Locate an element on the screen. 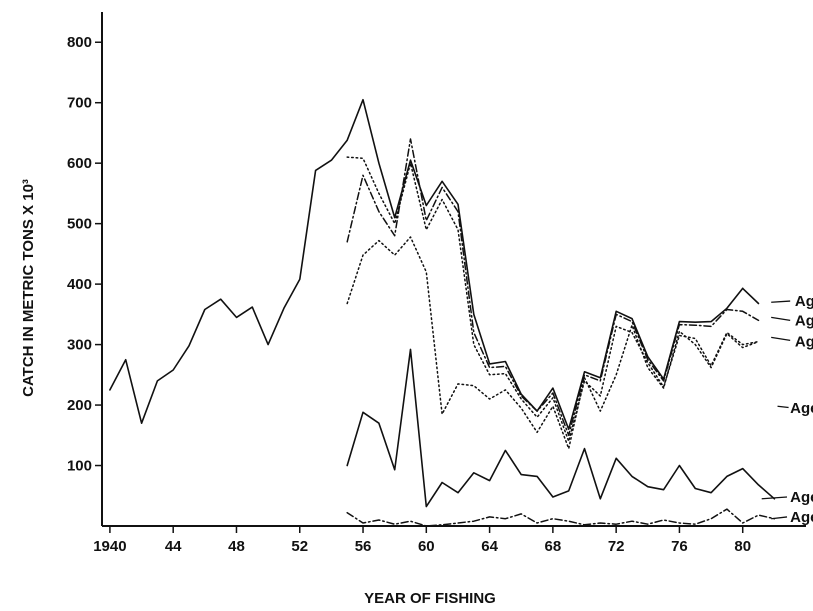 The width and height of the screenshot is (813, 611). series-label: Age 0 is located at coordinates (801, 517).